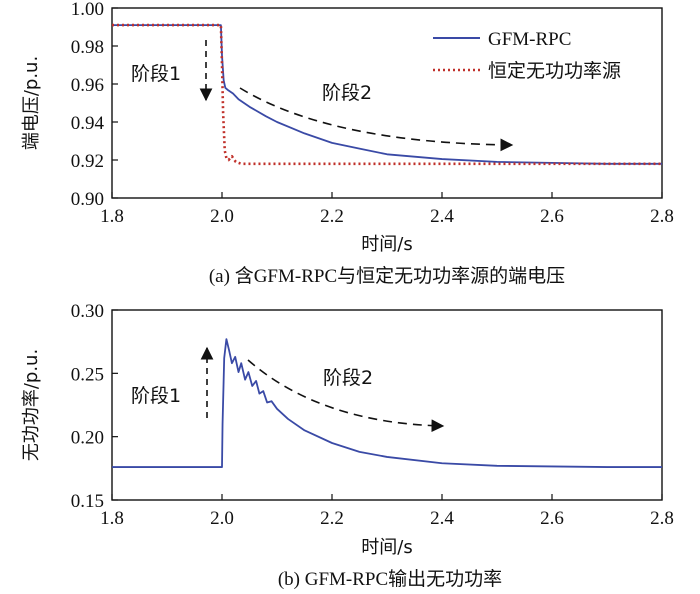  I want to click on panel-b-x-tick-label: 2.2, so click(332, 518).